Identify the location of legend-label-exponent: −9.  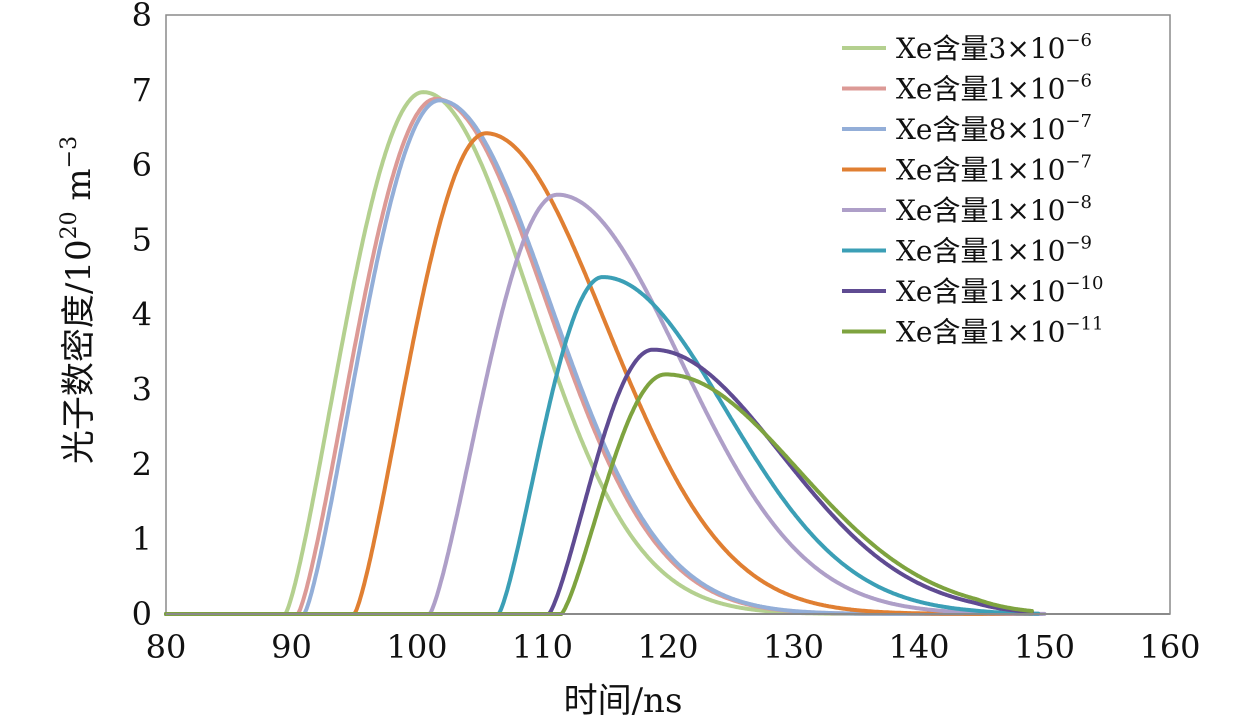
(1078, 243).